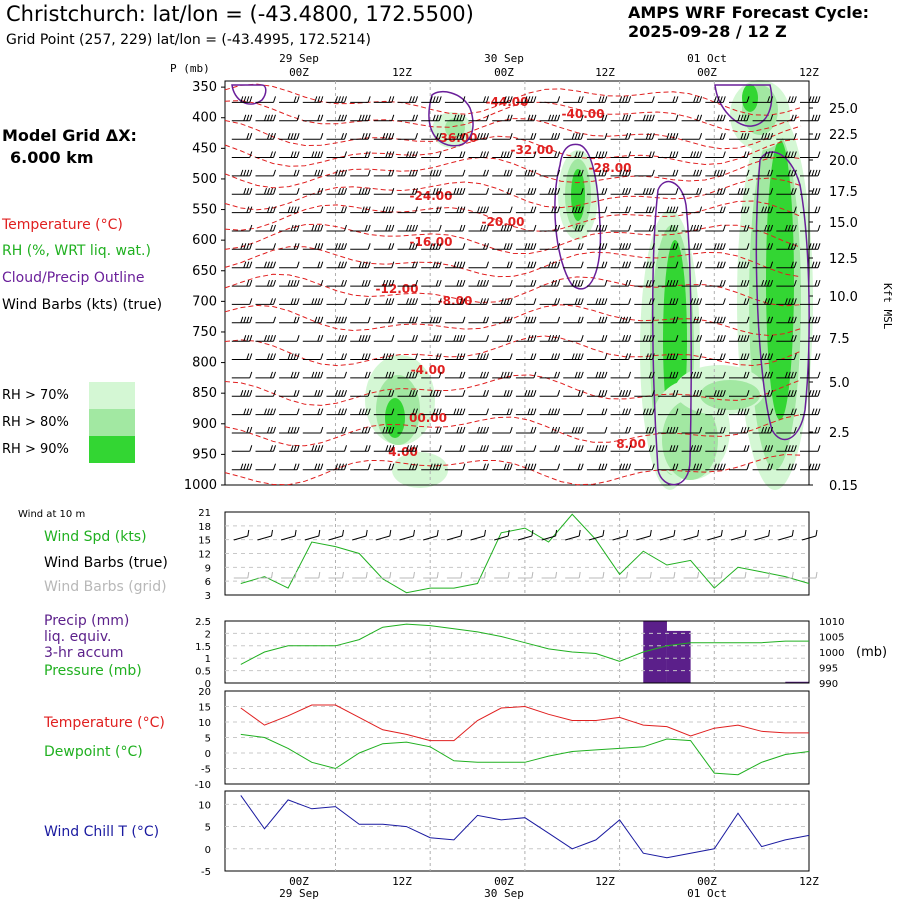 Image resolution: width=900 pixels, height=900 pixels. What do you see at coordinates (204, 555) in the screenshot?
I see `y-tick-label: 12` at bounding box center [204, 555].